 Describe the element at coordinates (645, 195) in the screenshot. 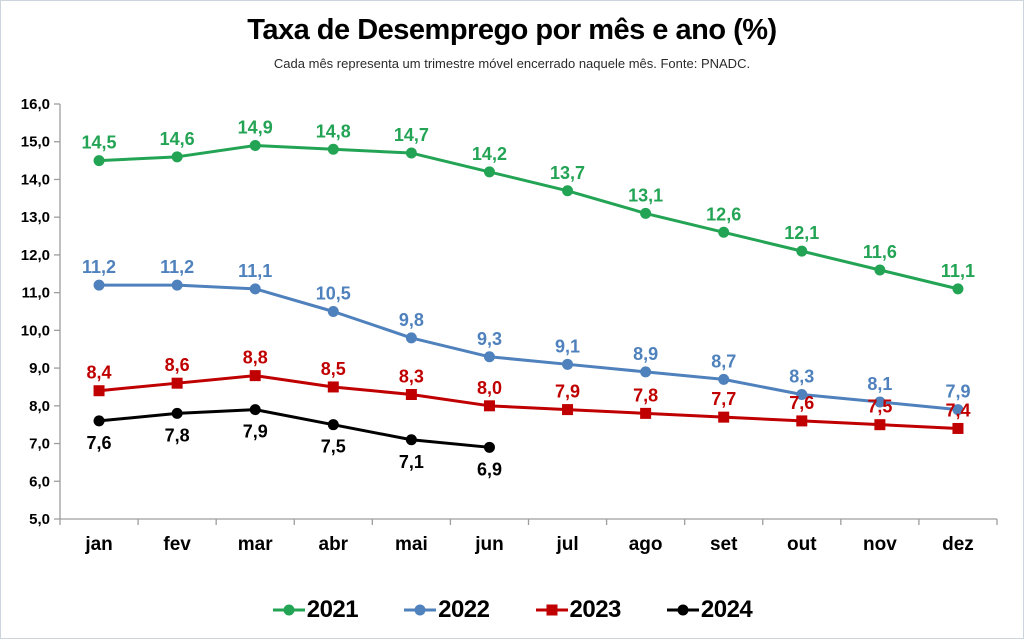

I see `data-label-2021: 13,1` at that location.